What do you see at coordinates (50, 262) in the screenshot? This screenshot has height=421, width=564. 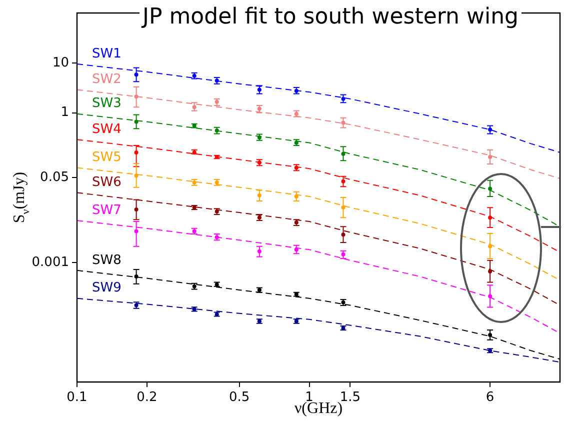 I see `y-tick-label: 0.001` at bounding box center [50, 262].